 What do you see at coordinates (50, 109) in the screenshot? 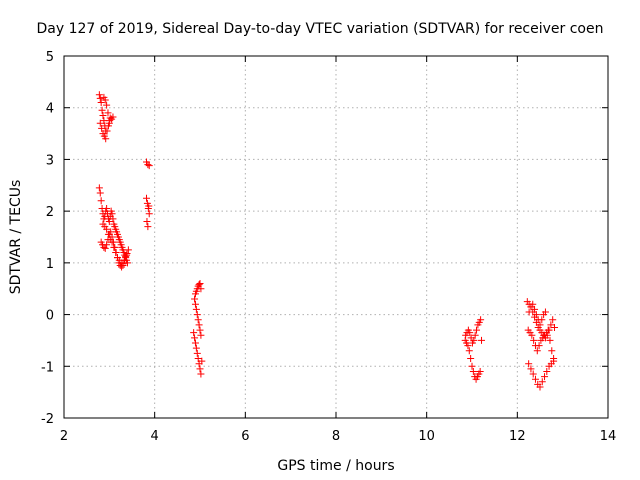
I see `y-tick-label: 4` at bounding box center [50, 109].